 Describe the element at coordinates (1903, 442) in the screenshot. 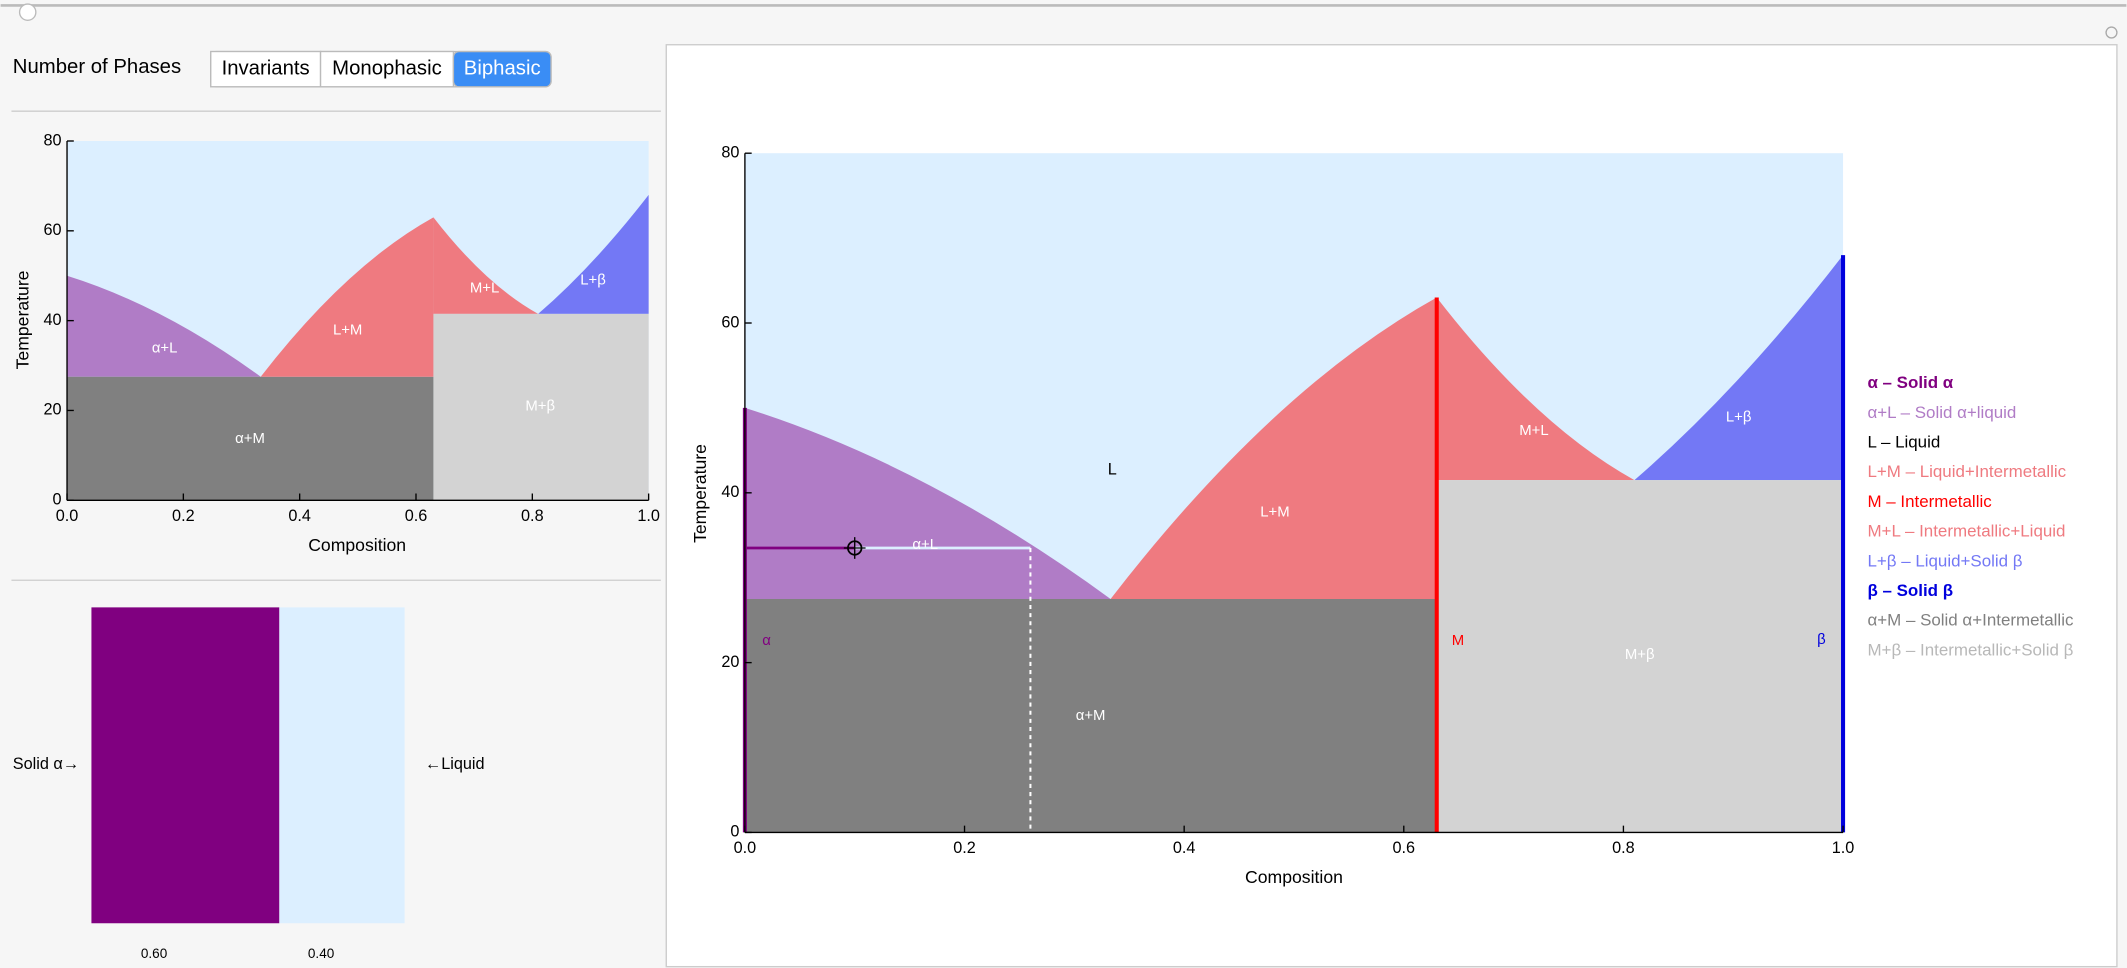

I see `legend-entry: L – Liquid` at that location.